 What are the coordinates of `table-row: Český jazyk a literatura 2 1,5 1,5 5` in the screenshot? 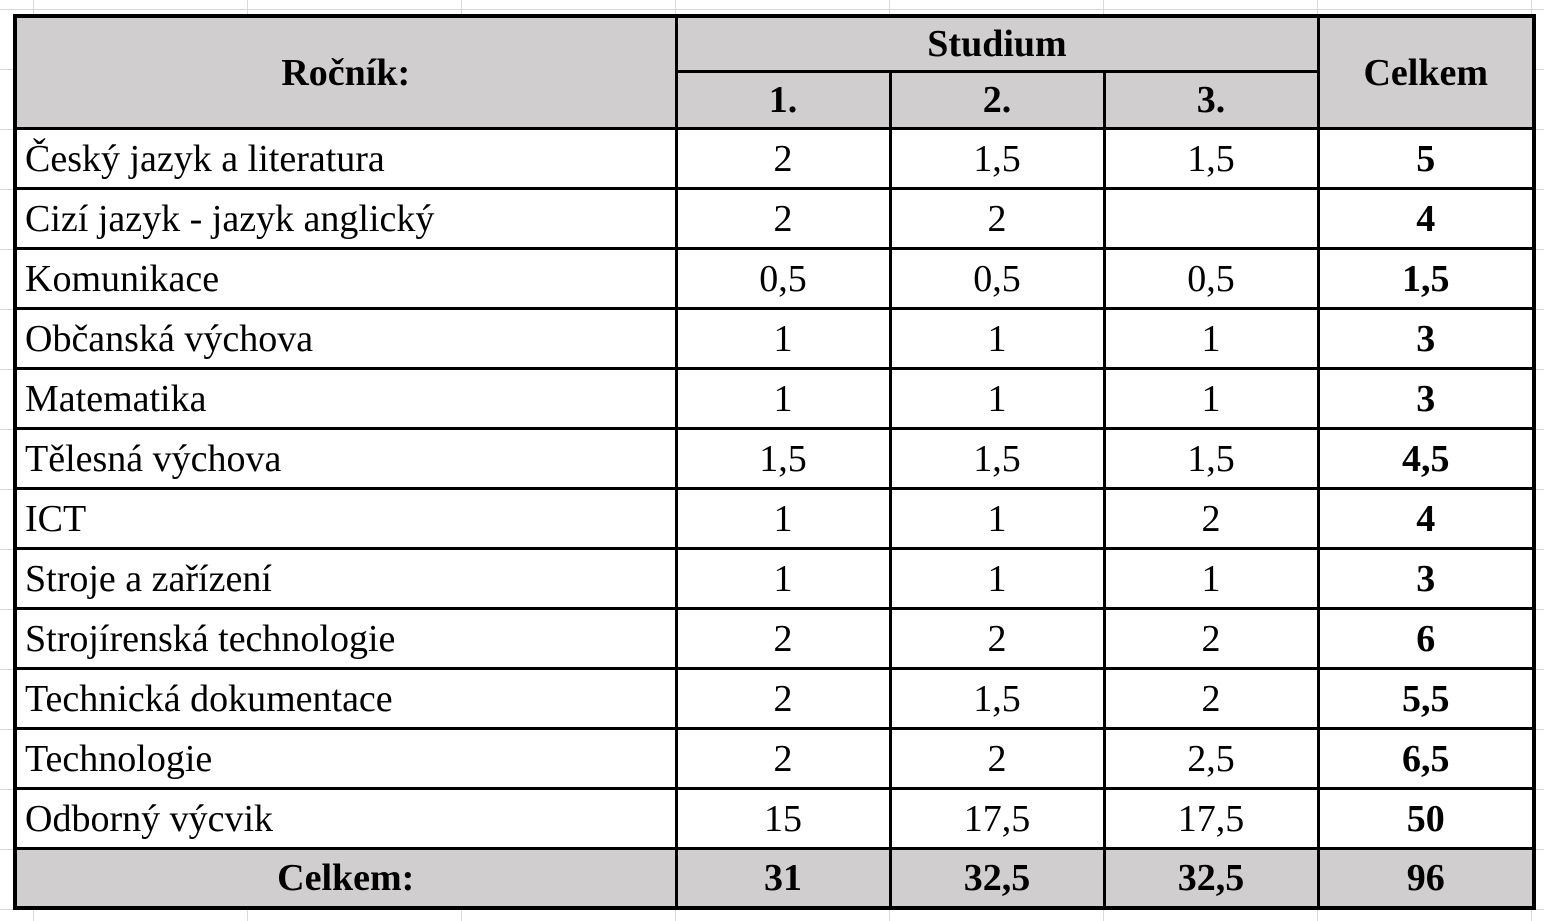 It's located at (774, 158).